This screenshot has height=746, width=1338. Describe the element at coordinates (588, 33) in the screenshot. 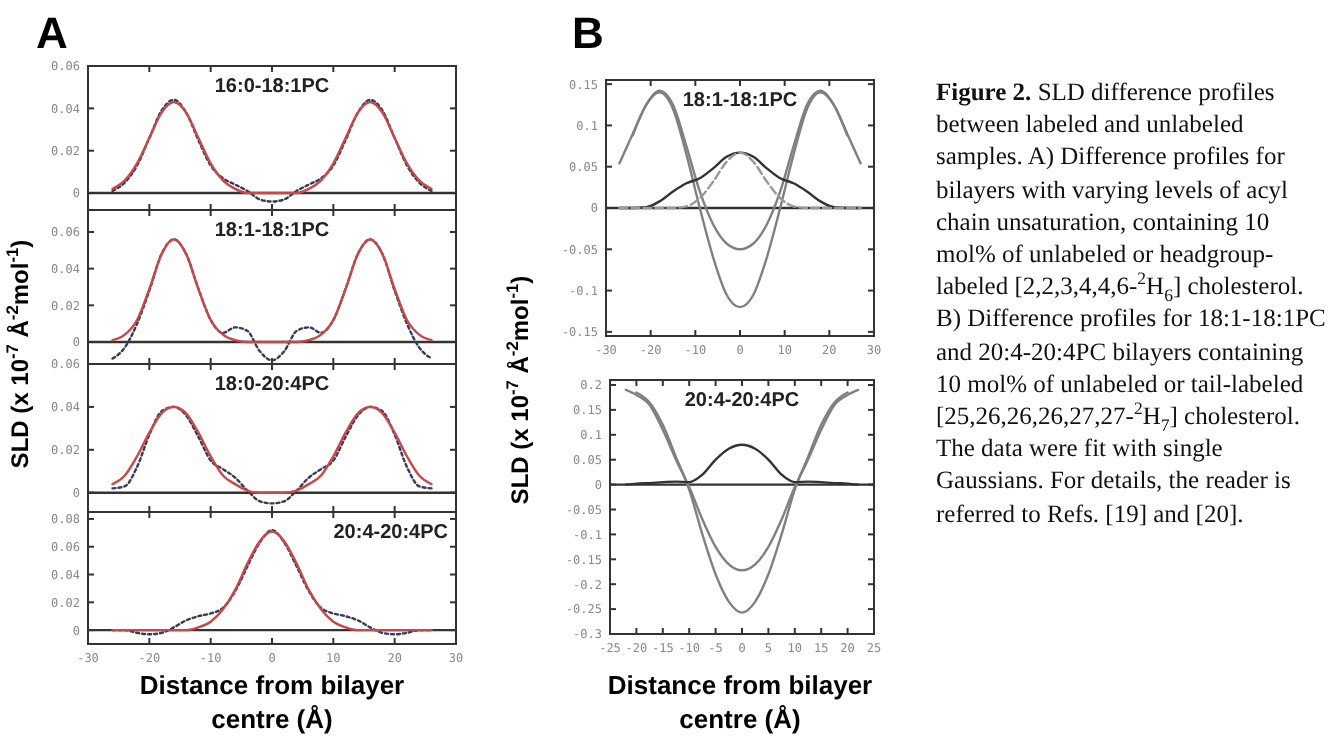

I see `text: B` at that location.